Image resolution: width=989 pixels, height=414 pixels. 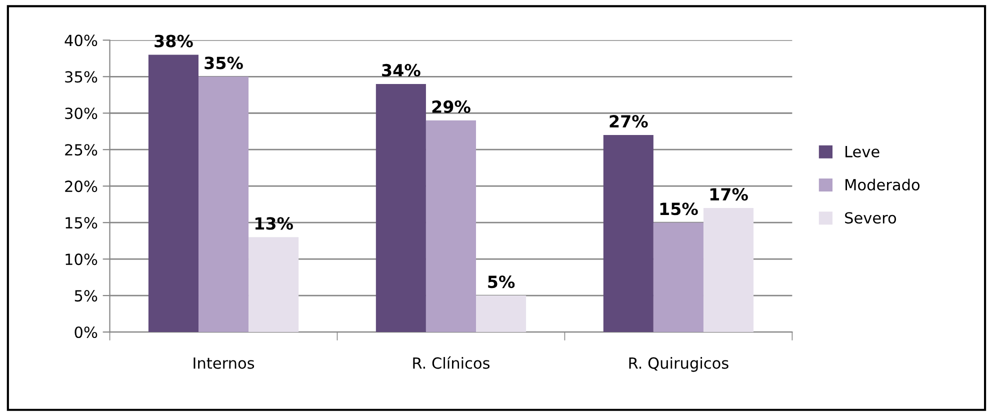 I want to click on data-label: 15%, so click(x=679, y=209).